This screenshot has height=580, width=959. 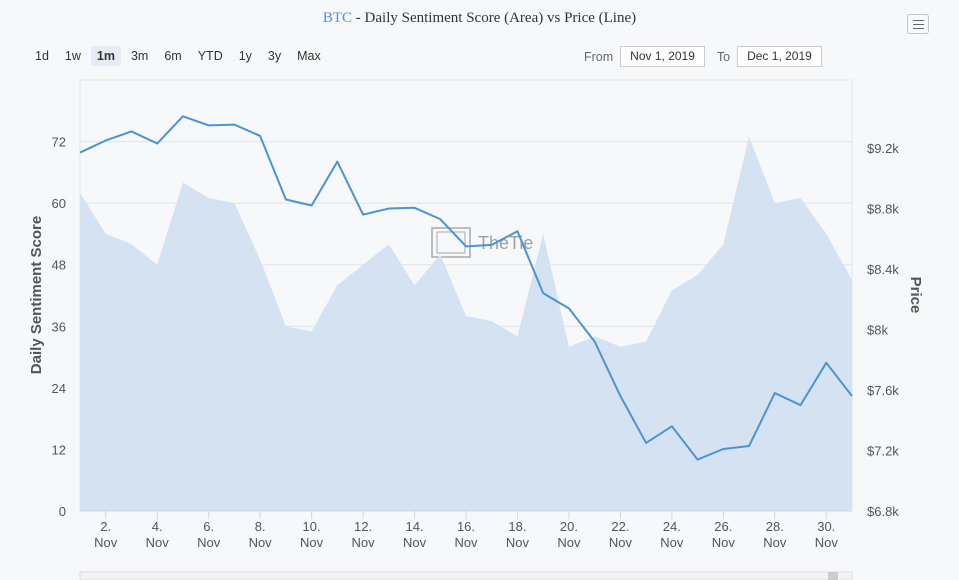 What do you see at coordinates (139, 56) in the screenshot?
I see `range-button-3m: 3m` at bounding box center [139, 56].